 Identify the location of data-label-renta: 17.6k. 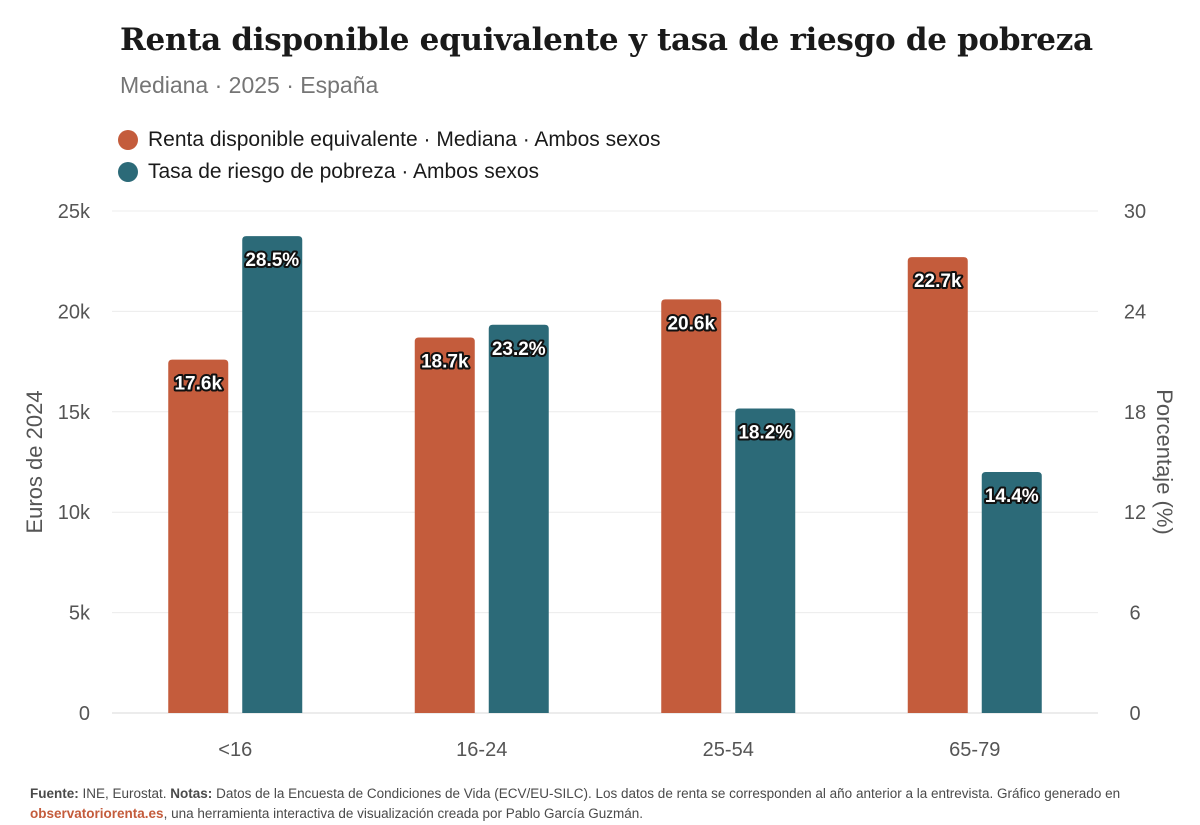
(198, 384).